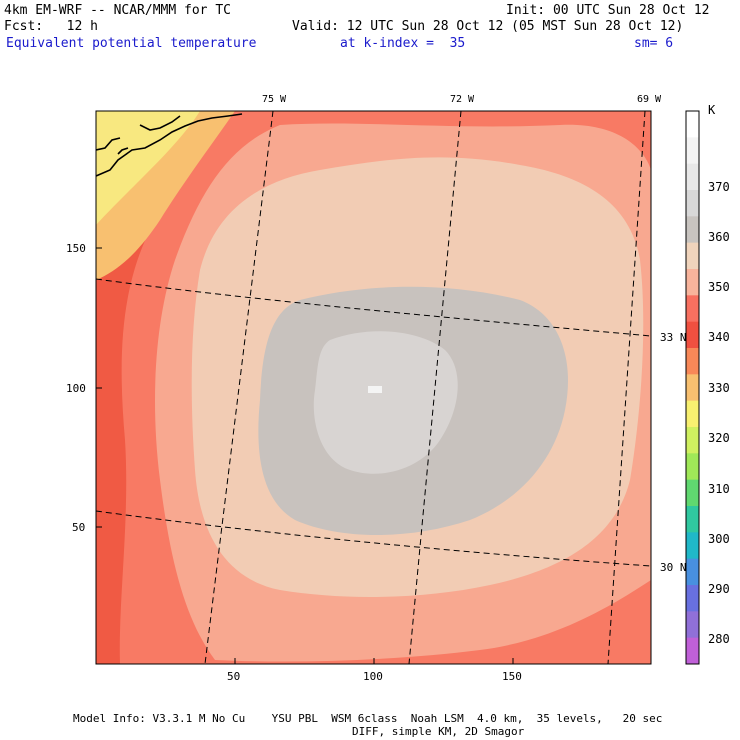 This screenshot has width=740, height=740. I want to click on colorbar, so click(692, 387).